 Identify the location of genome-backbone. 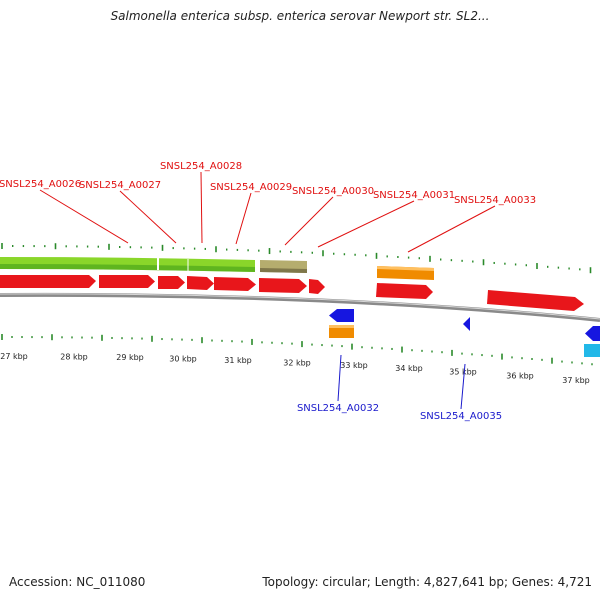
(300, 307).